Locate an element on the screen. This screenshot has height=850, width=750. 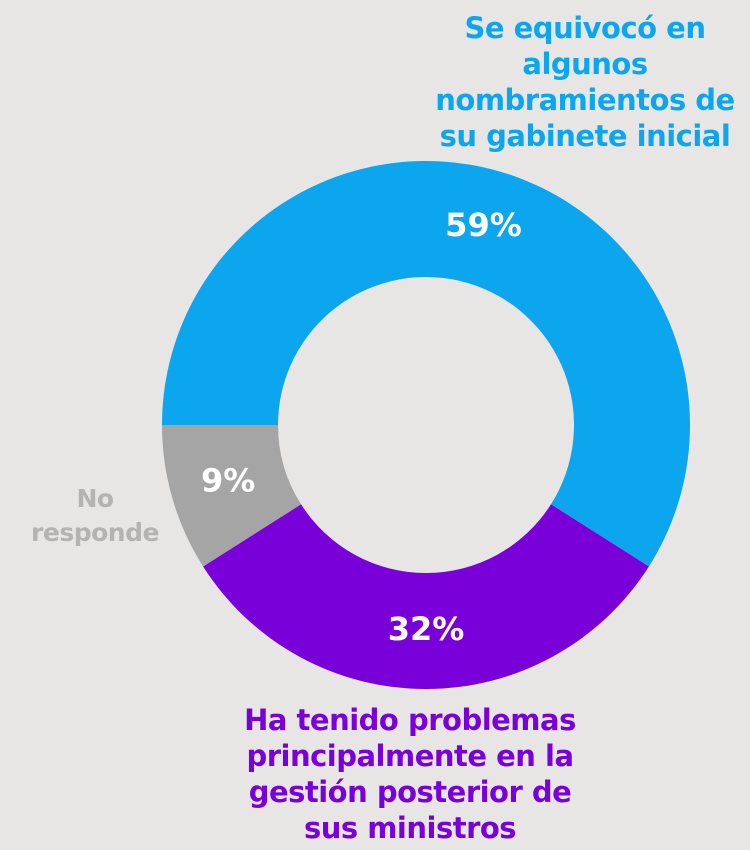
value-label: 59% is located at coordinates (483, 225).